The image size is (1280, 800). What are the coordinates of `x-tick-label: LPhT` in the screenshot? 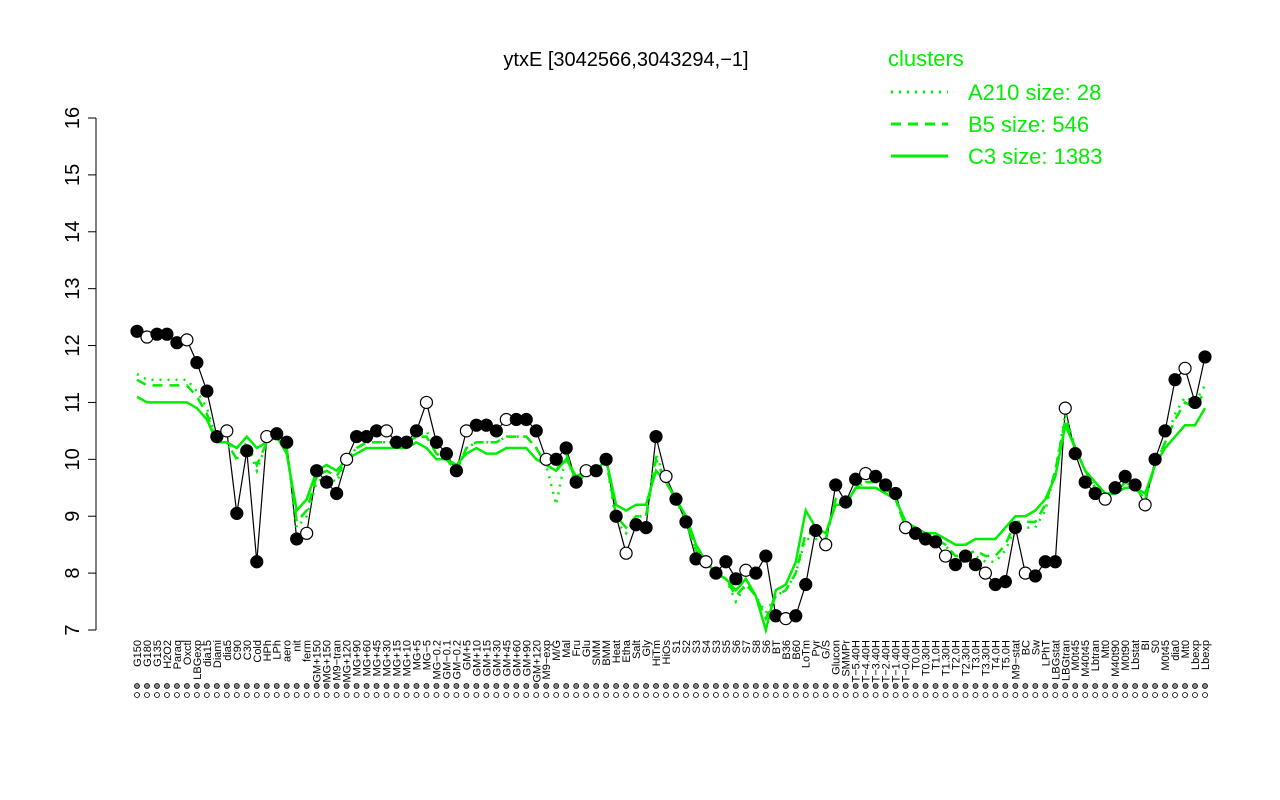 It's located at (1046, 653).